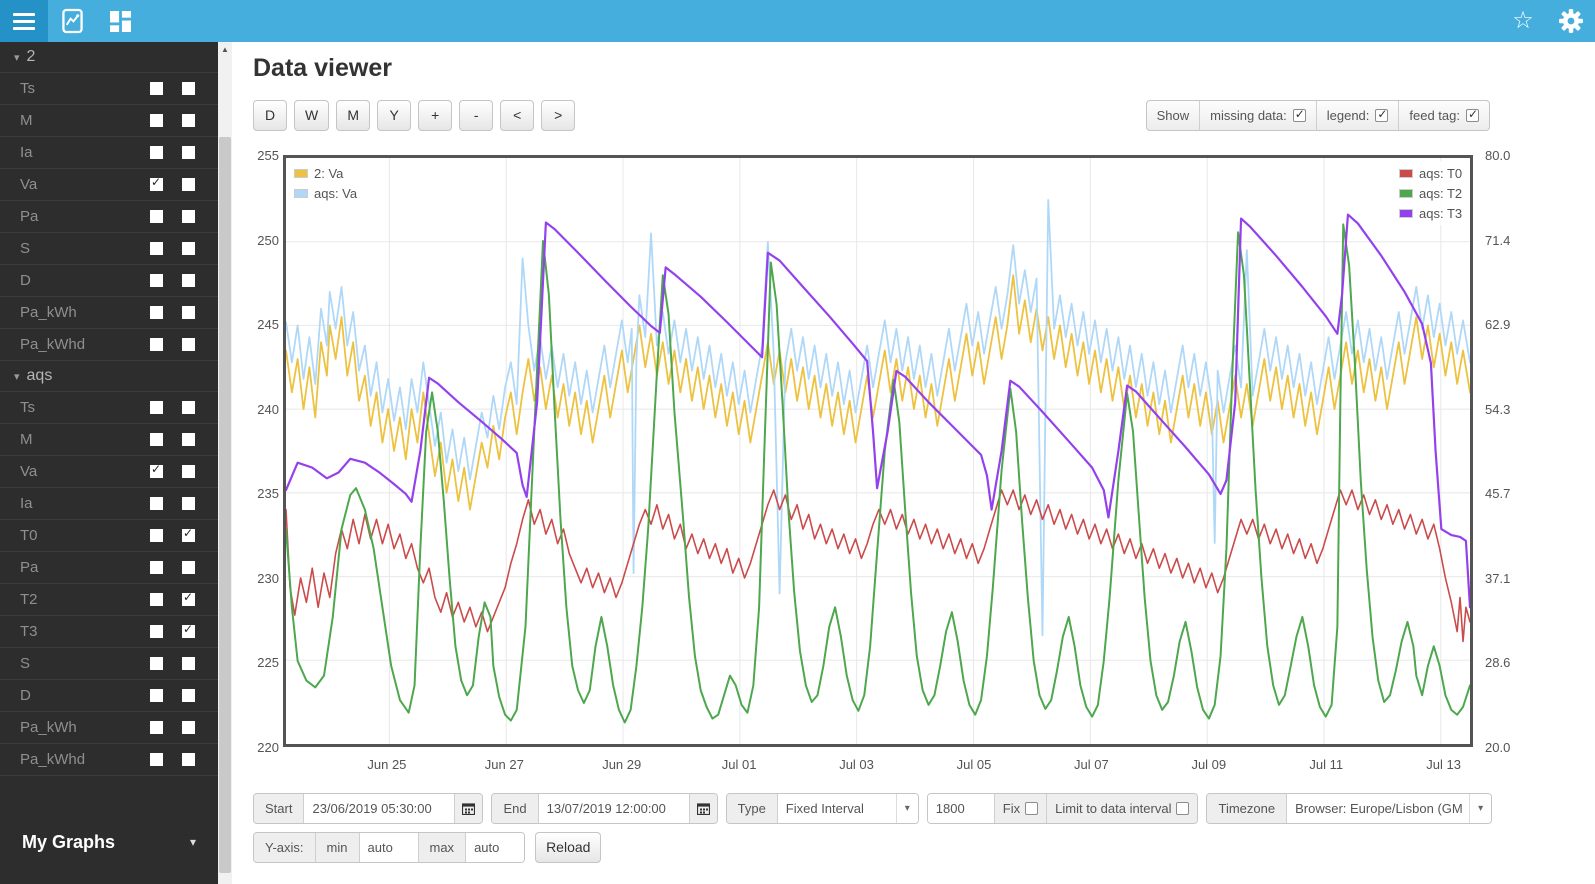  What do you see at coordinates (109, 504) in the screenshot?
I see `feed-item-aqs-Ia: Ia` at bounding box center [109, 504].